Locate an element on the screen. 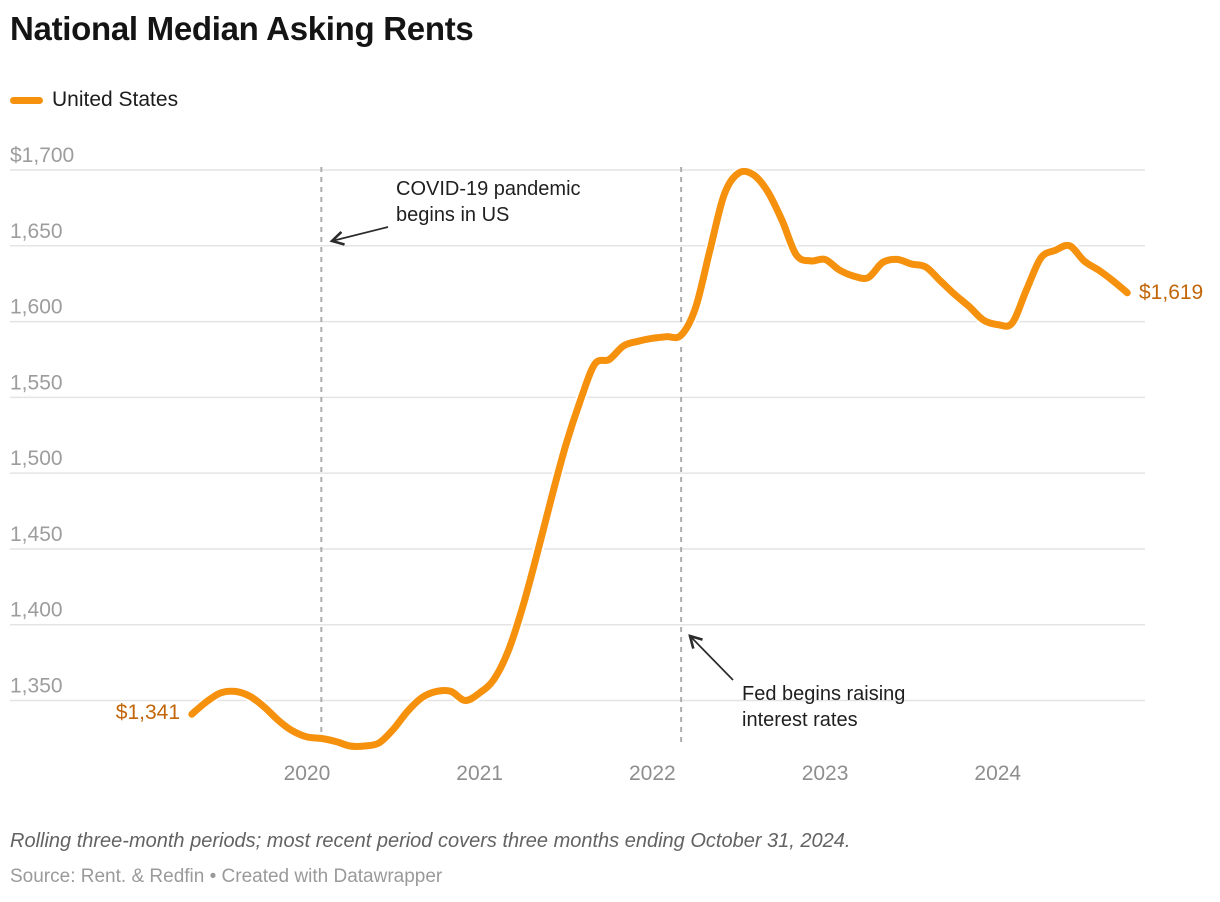 Image resolution: width=1220 pixels, height=902 pixels. legend: United States is located at coordinates (94, 100).